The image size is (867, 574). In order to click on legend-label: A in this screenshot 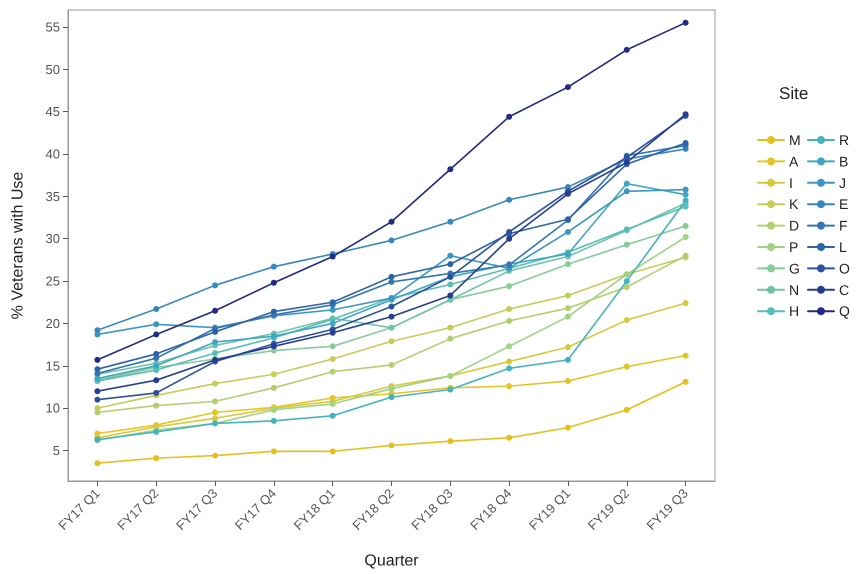, I will do `click(794, 161)`.